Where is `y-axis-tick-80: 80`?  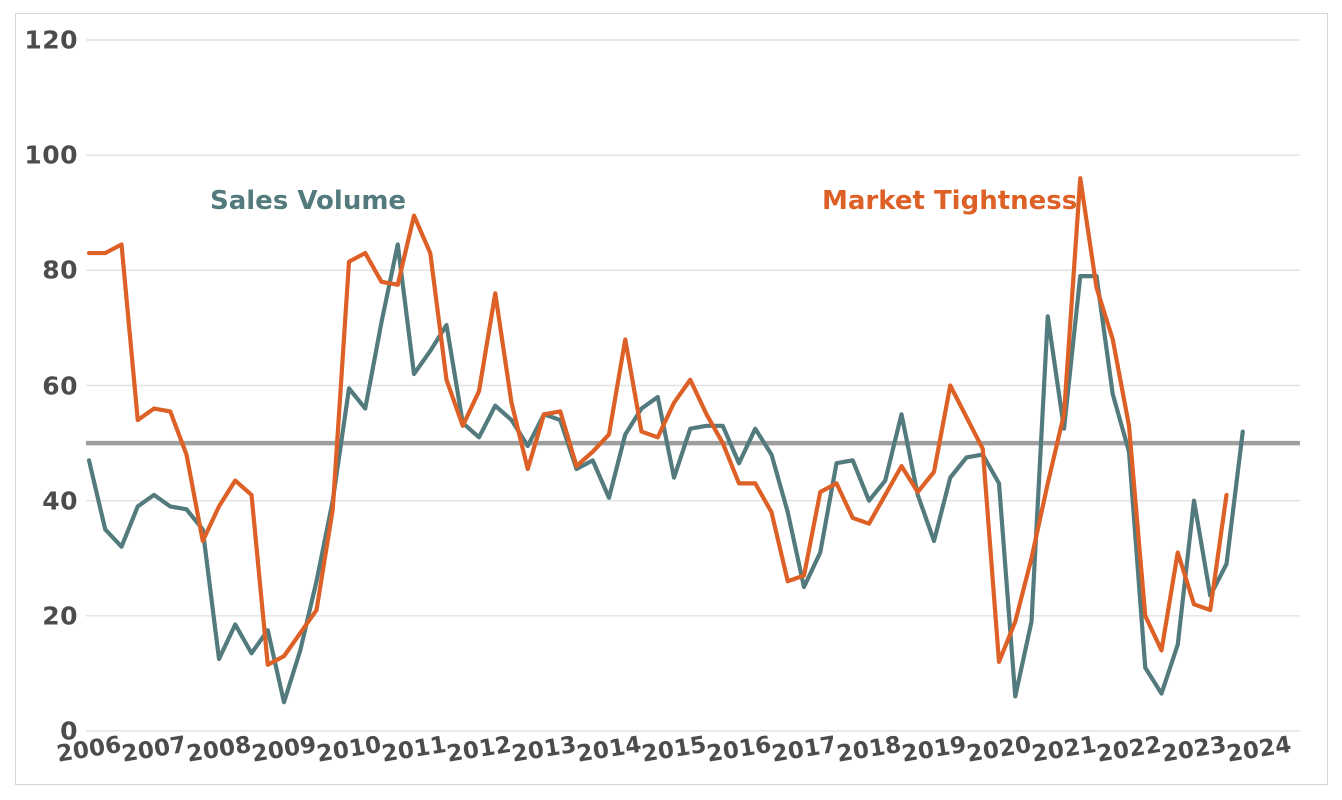
y-axis-tick-80: 80 is located at coordinates (60, 270).